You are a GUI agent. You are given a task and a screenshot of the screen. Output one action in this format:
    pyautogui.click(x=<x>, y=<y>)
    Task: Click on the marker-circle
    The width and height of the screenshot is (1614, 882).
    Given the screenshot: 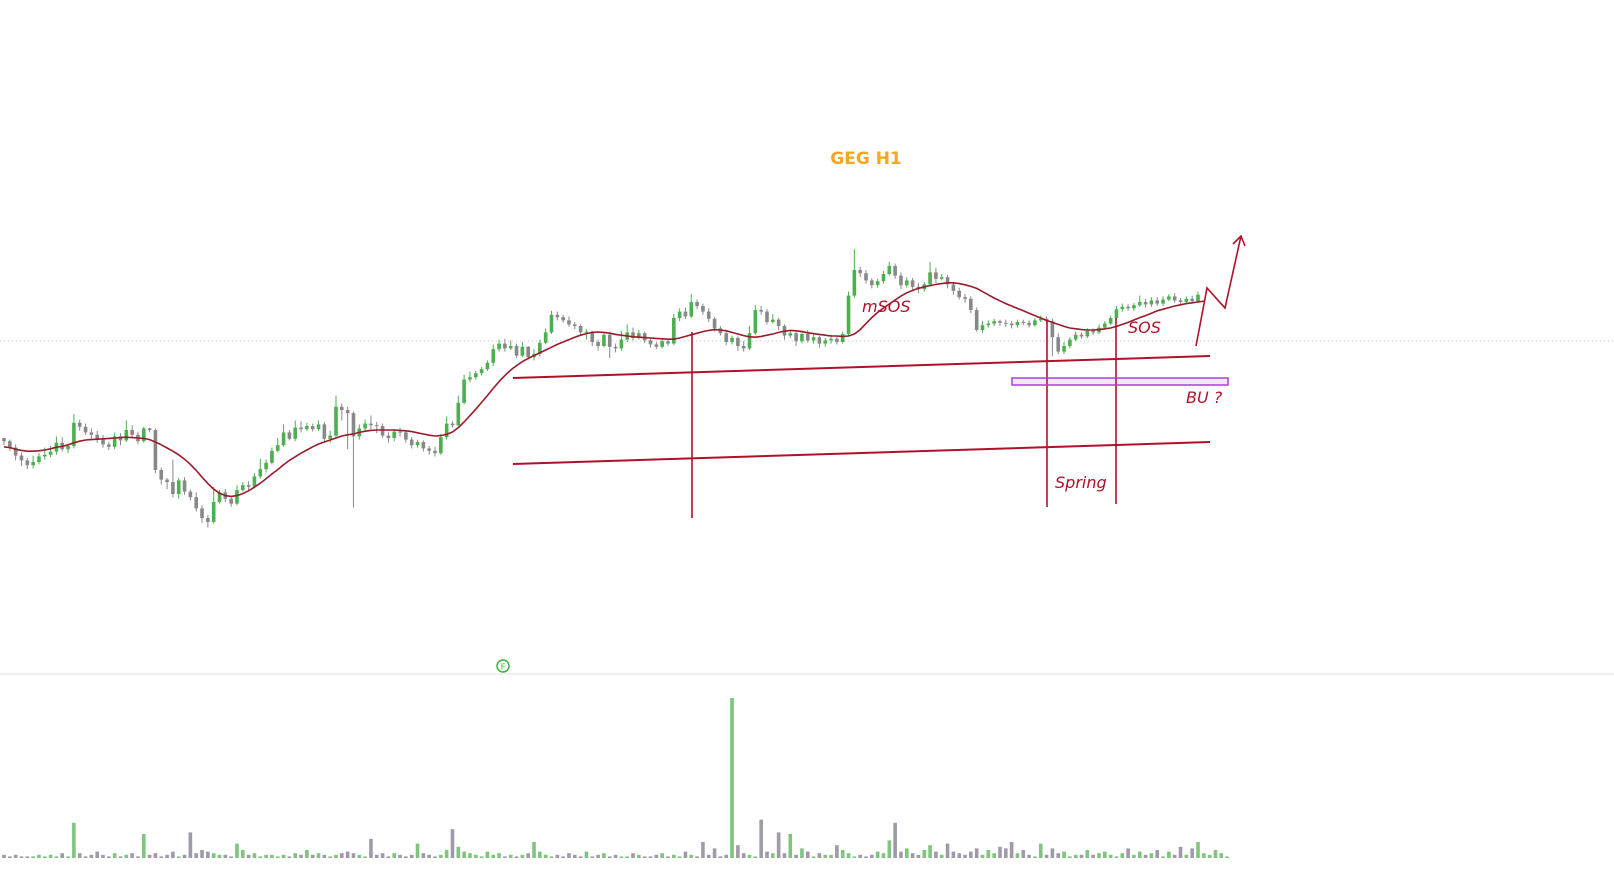 What is the action you would take?
    pyautogui.click(x=503, y=666)
    